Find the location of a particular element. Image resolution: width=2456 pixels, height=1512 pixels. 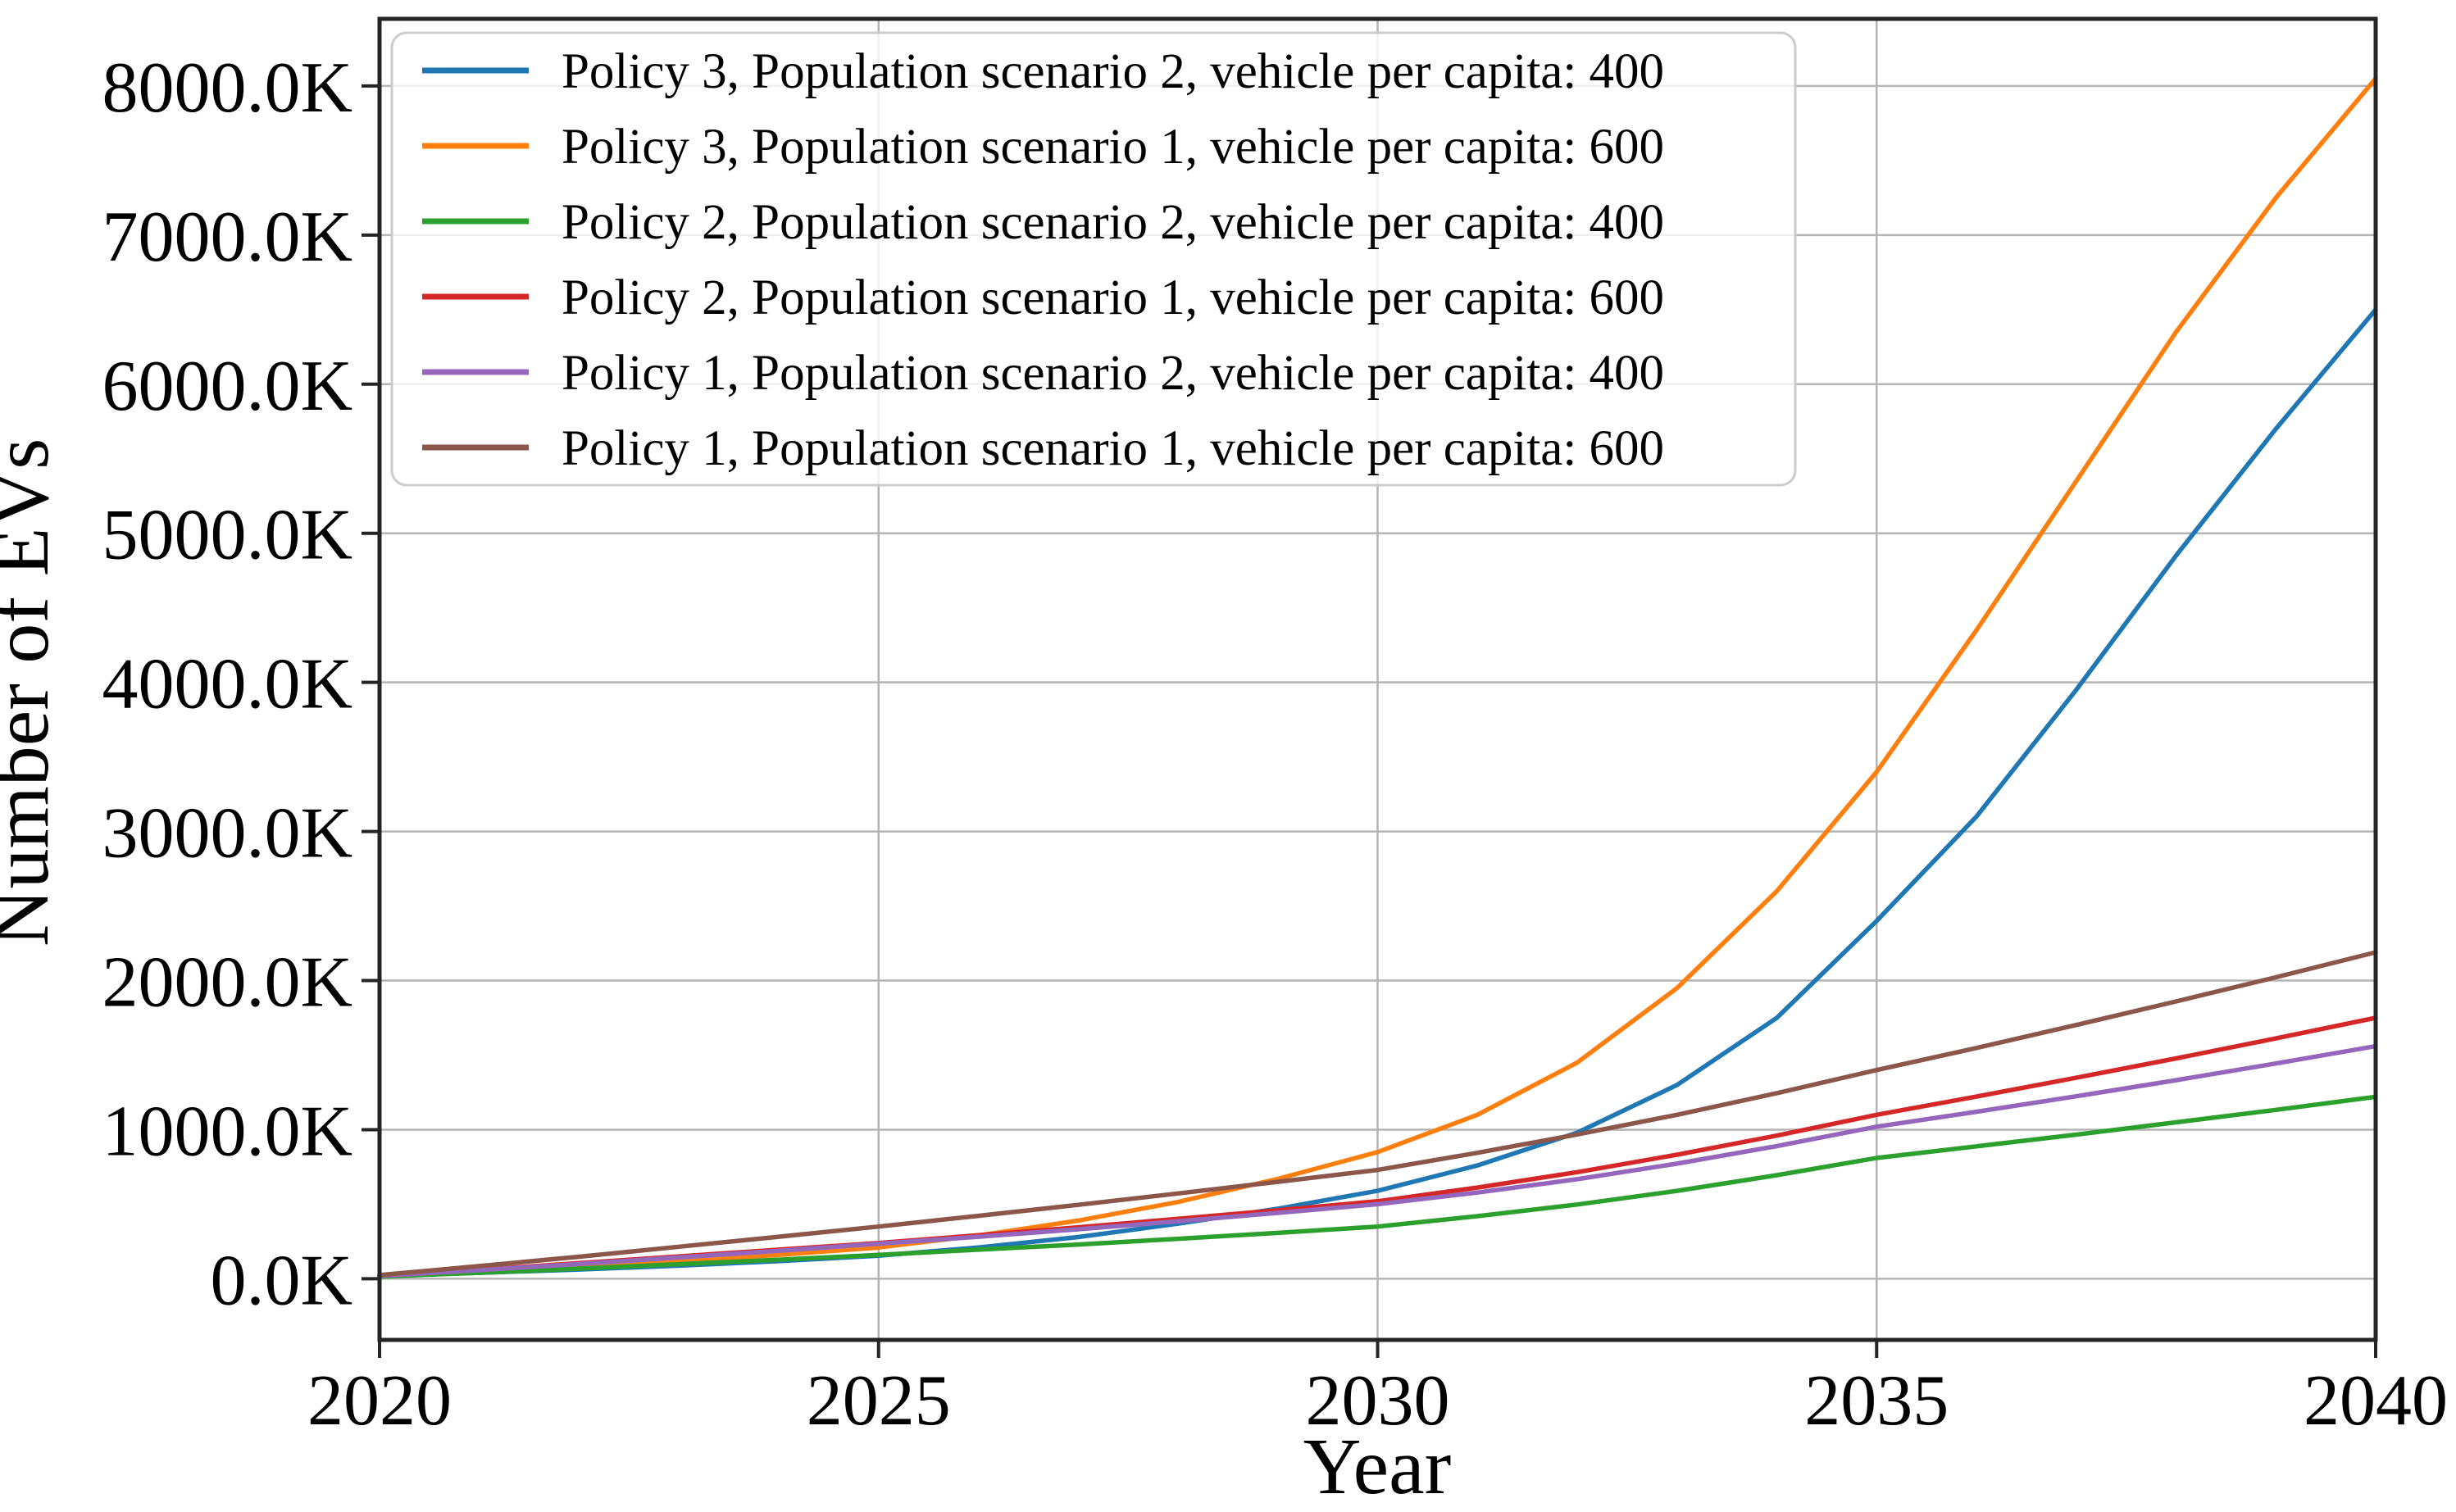

y-tick-label-7000: 7000.0K is located at coordinates (227, 237).